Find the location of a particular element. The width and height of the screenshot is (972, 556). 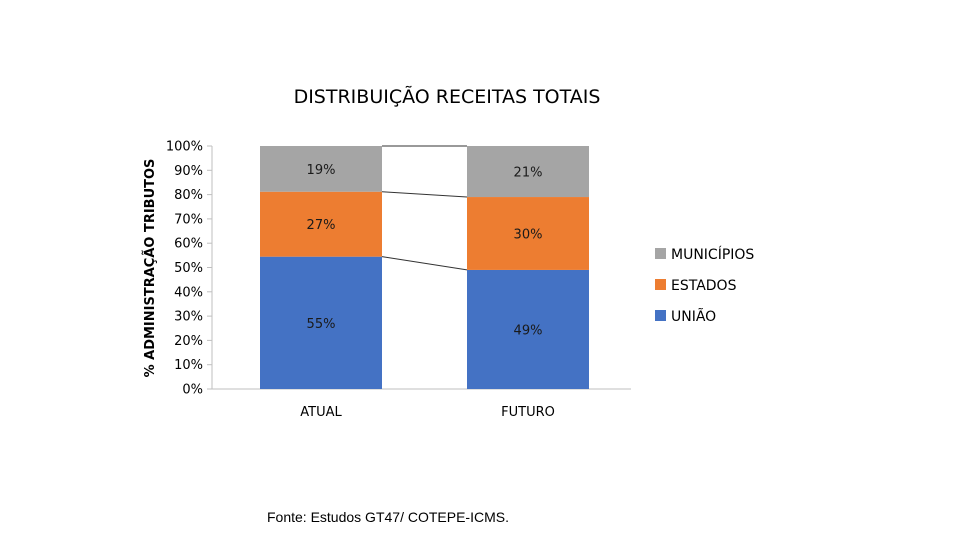

bar-estados-atual is located at coordinates (321, 224).